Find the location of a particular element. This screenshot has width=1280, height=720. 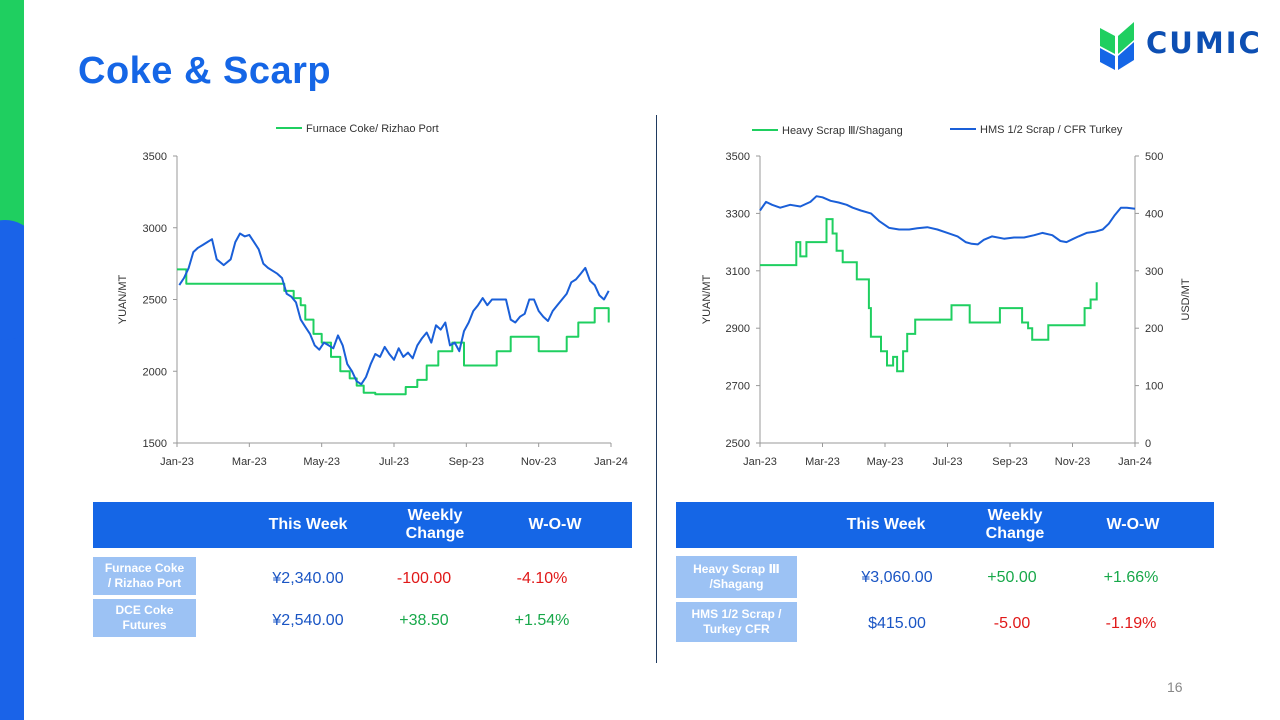

value-this-week: ¥2,340.00 is located at coordinates (308, 578).